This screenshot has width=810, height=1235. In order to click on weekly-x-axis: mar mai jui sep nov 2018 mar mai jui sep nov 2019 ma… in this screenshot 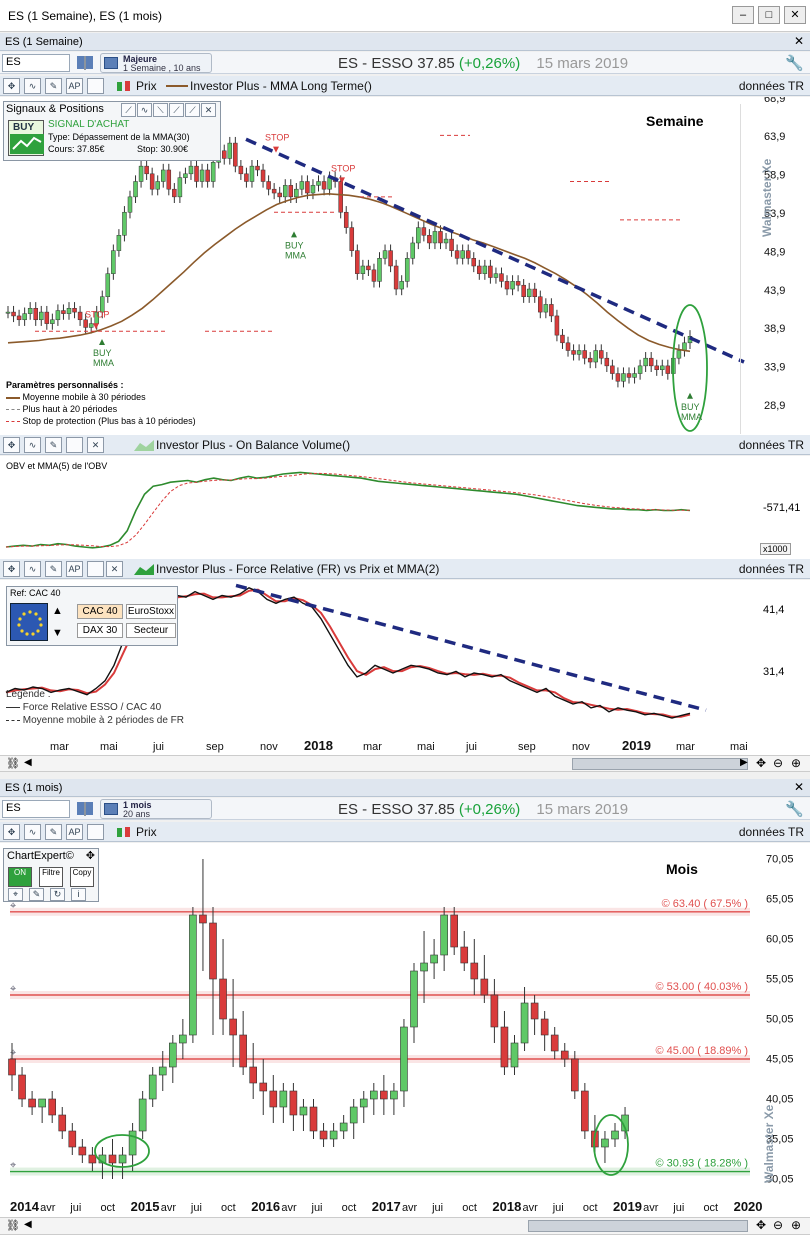, I will do `click(405, 745)`.